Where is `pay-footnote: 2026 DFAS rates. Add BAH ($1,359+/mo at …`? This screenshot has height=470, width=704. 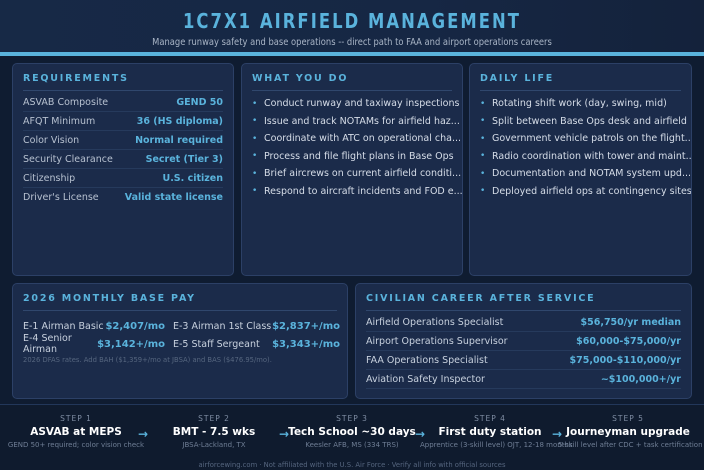
pay-footnote: 2026 DFAS rates. Add BAH ($1,359+/mo at … is located at coordinates (147, 360).